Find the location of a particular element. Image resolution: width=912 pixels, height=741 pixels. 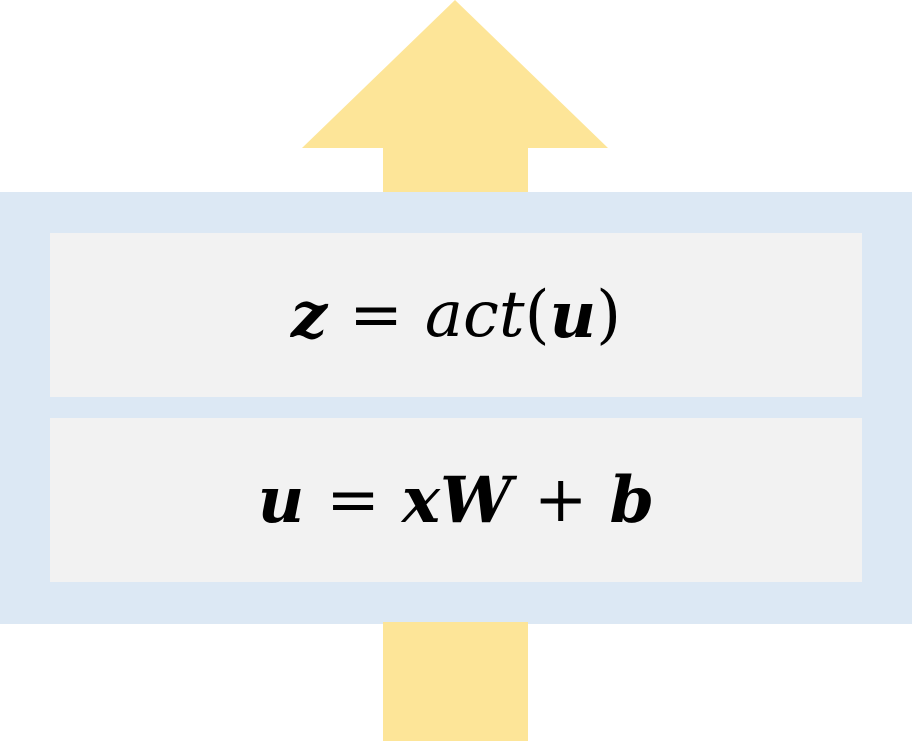

activation-function-name: act is located at coordinates (474, 315).